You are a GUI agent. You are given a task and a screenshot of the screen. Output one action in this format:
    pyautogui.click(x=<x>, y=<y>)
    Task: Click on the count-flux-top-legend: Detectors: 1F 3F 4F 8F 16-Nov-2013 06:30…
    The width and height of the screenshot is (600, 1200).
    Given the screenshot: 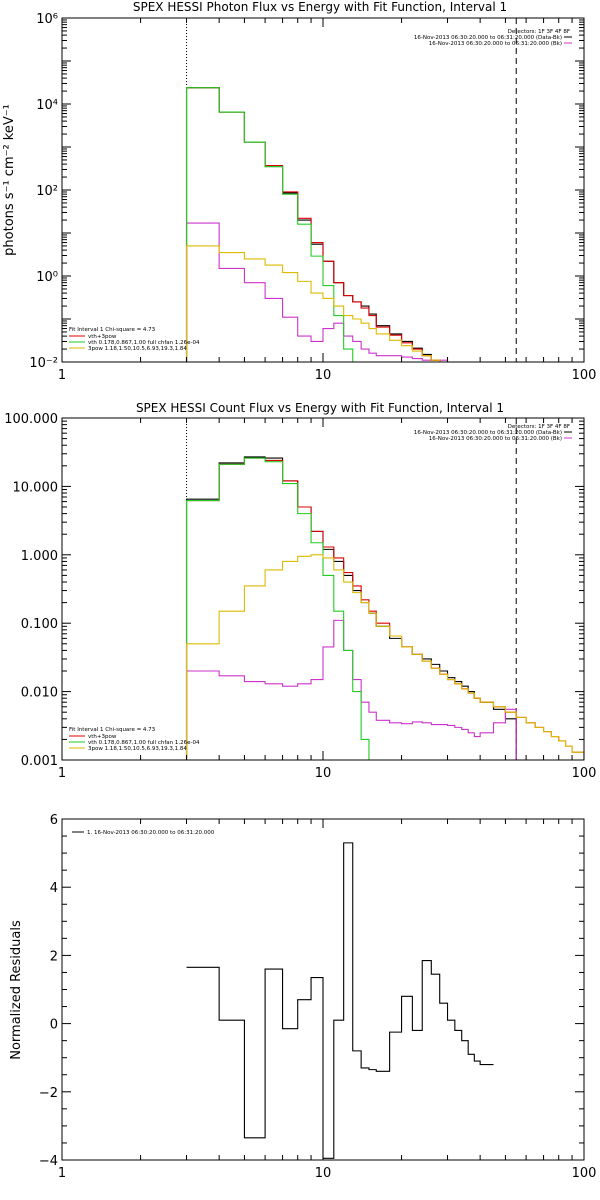 What is the action you would take?
    pyautogui.click(x=493, y=433)
    